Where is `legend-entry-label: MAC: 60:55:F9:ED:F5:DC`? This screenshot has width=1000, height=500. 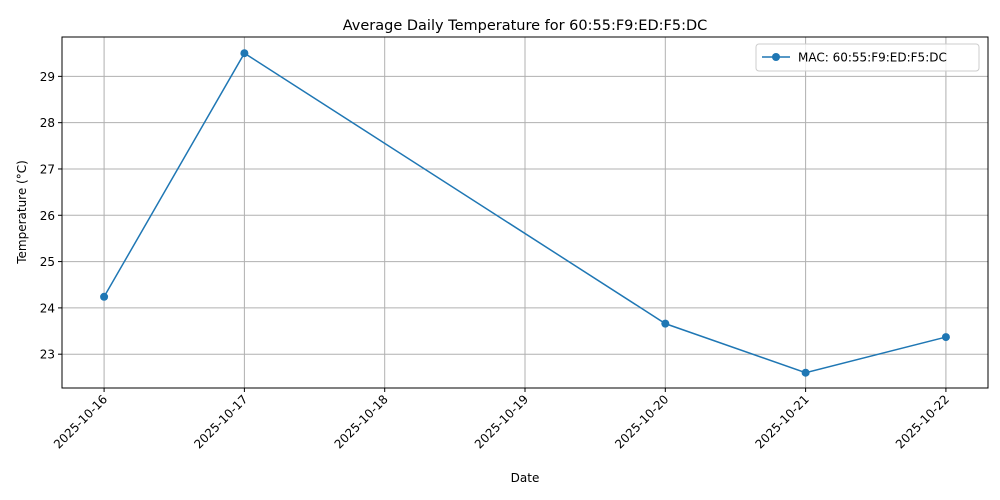 legend-entry-label: MAC: 60:55:F9:ED:F5:DC is located at coordinates (872, 58).